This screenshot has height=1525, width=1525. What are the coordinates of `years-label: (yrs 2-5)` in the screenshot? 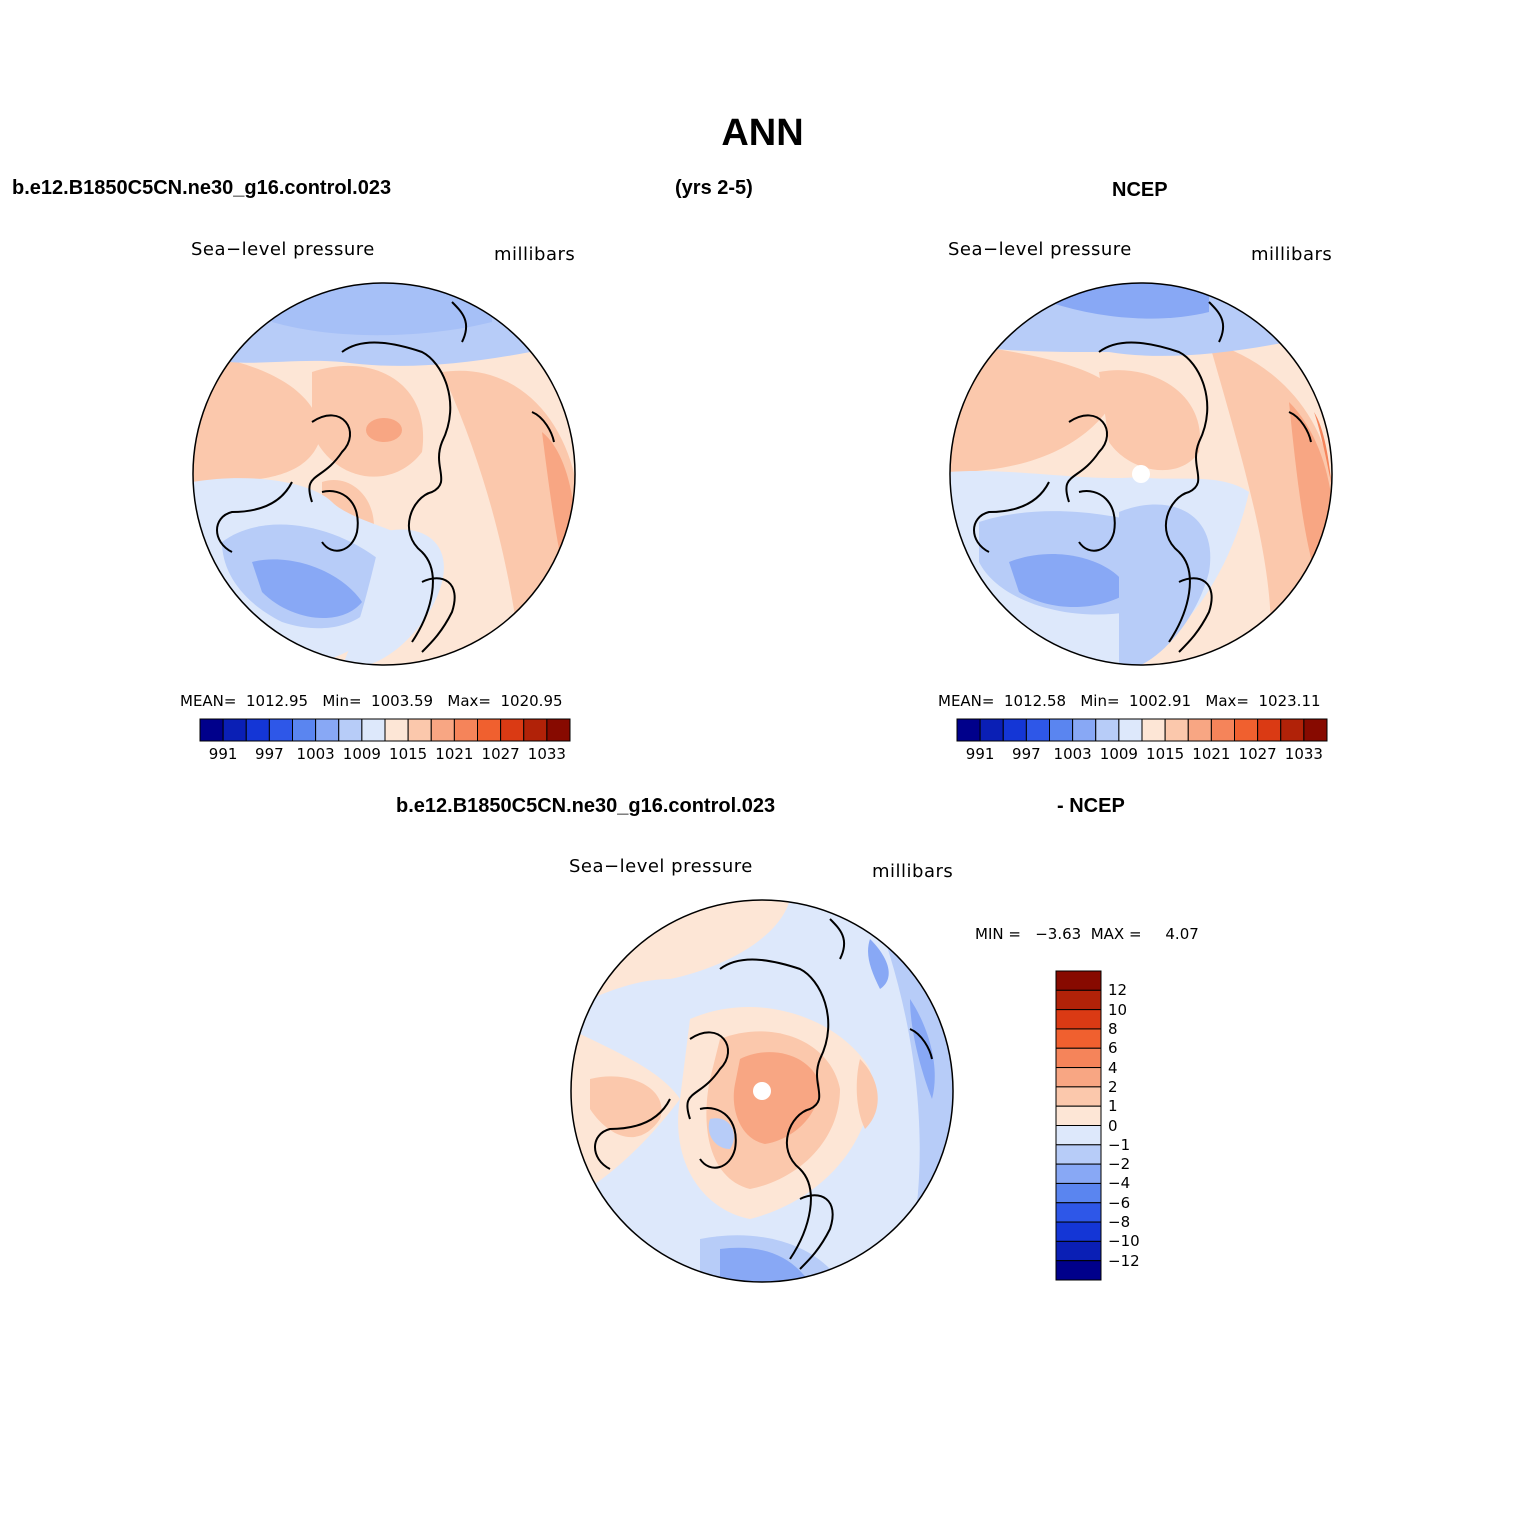 It's located at (714, 188).